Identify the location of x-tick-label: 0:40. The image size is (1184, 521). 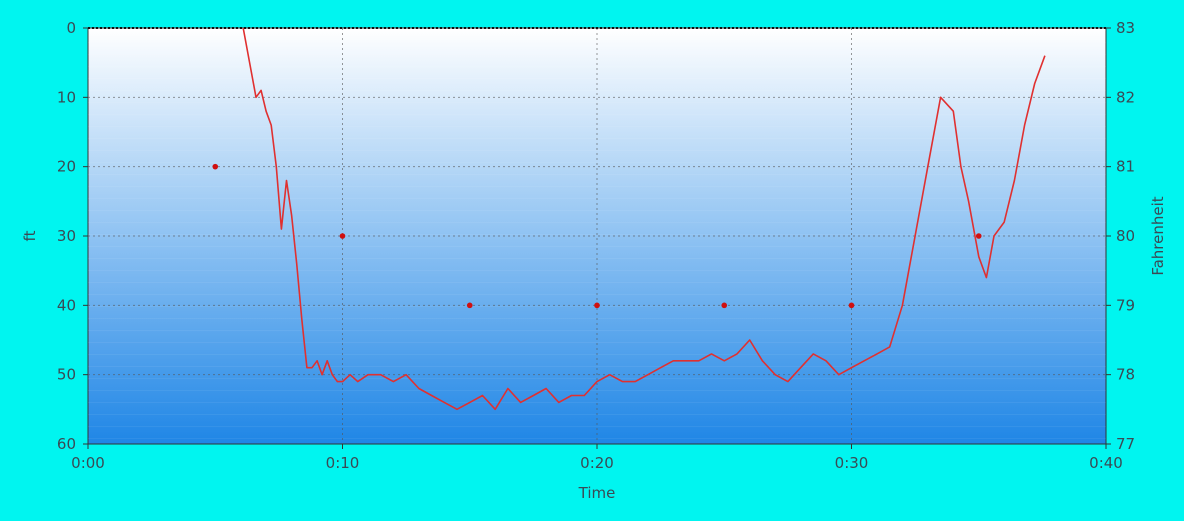
(1106, 463).